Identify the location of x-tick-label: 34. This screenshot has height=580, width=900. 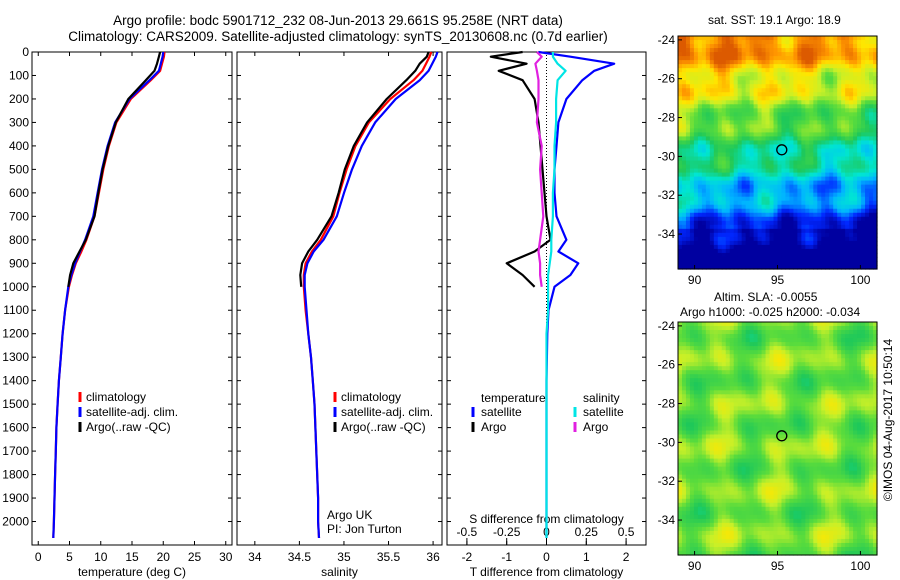
(255, 557).